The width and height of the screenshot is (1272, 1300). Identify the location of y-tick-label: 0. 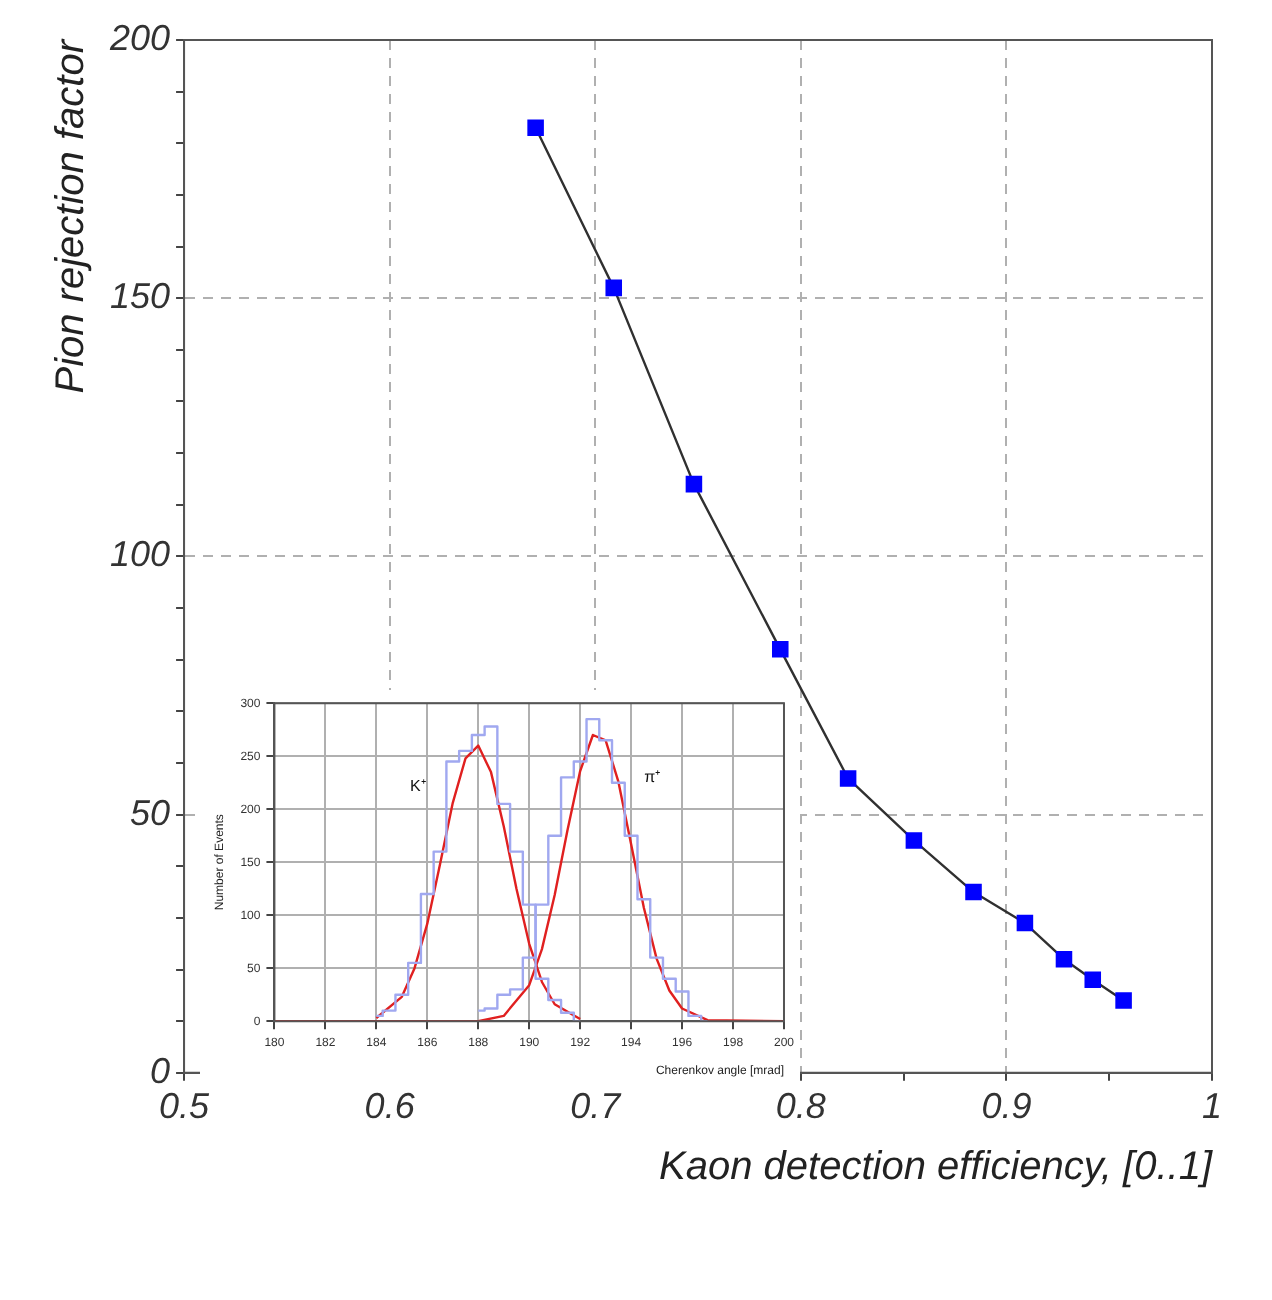
(160, 1070).